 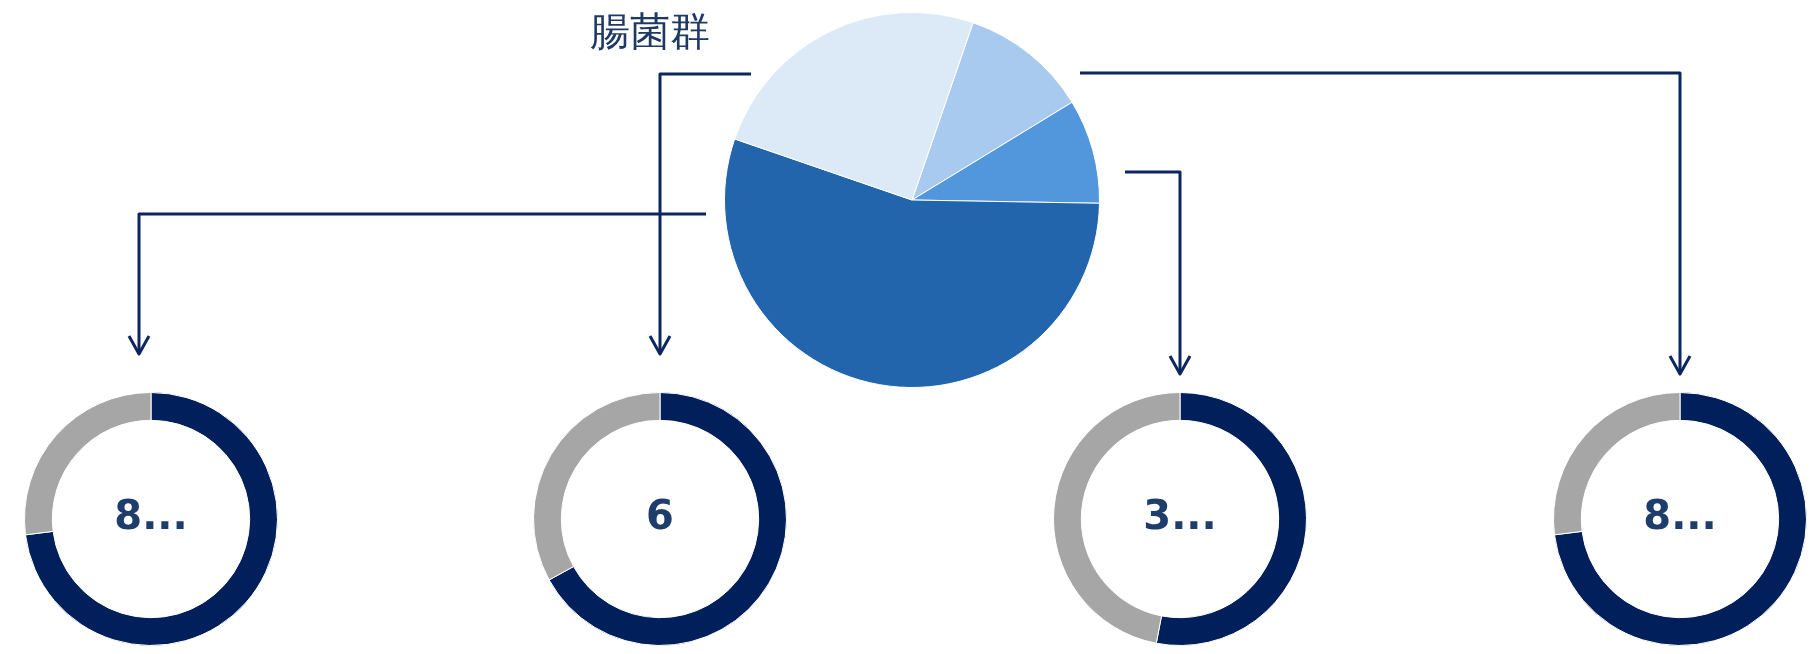 What do you see at coordinates (650, 31) in the screenshot?
I see `chart-title: 腸菌群` at bounding box center [650, 31].